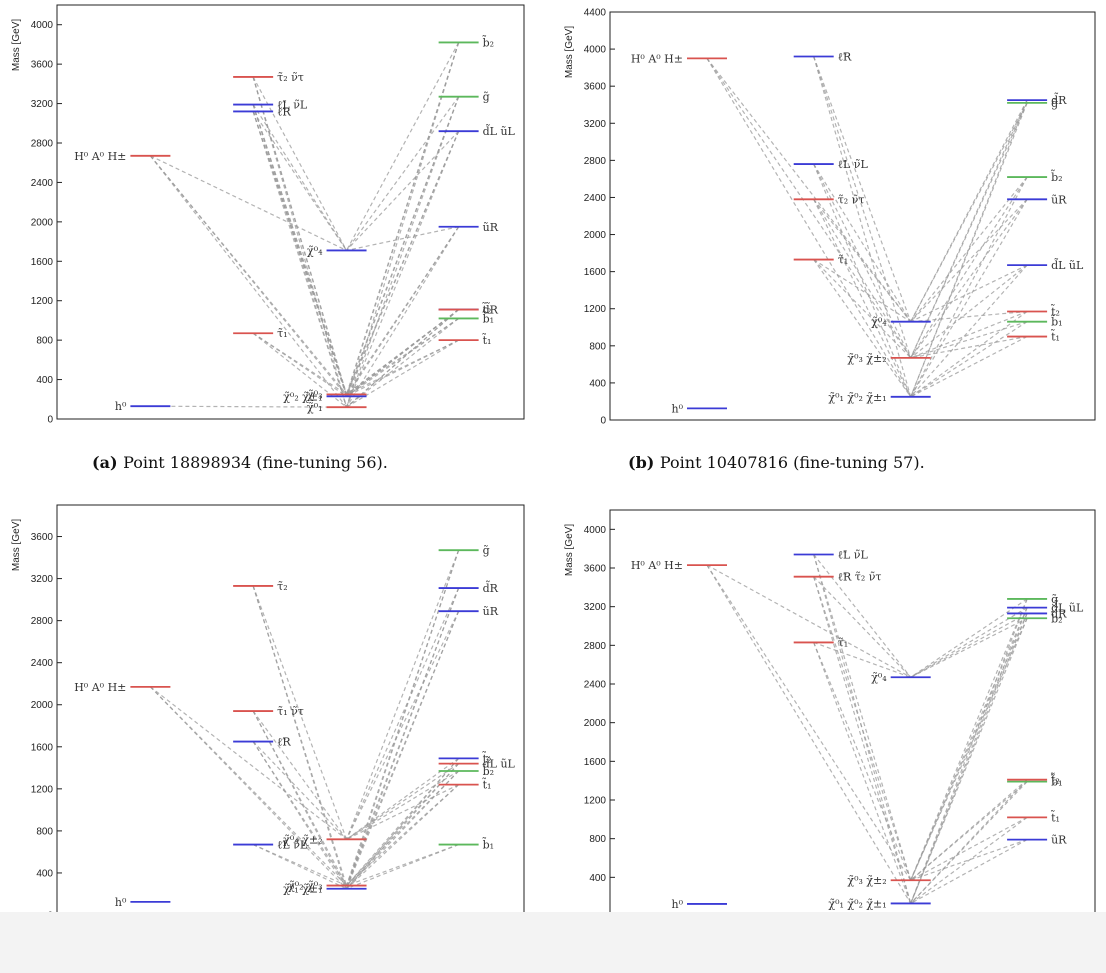 Image resolution: width=1106 pixels, height=973 pixels. I want to click on bottom-band, so click(553, 942).